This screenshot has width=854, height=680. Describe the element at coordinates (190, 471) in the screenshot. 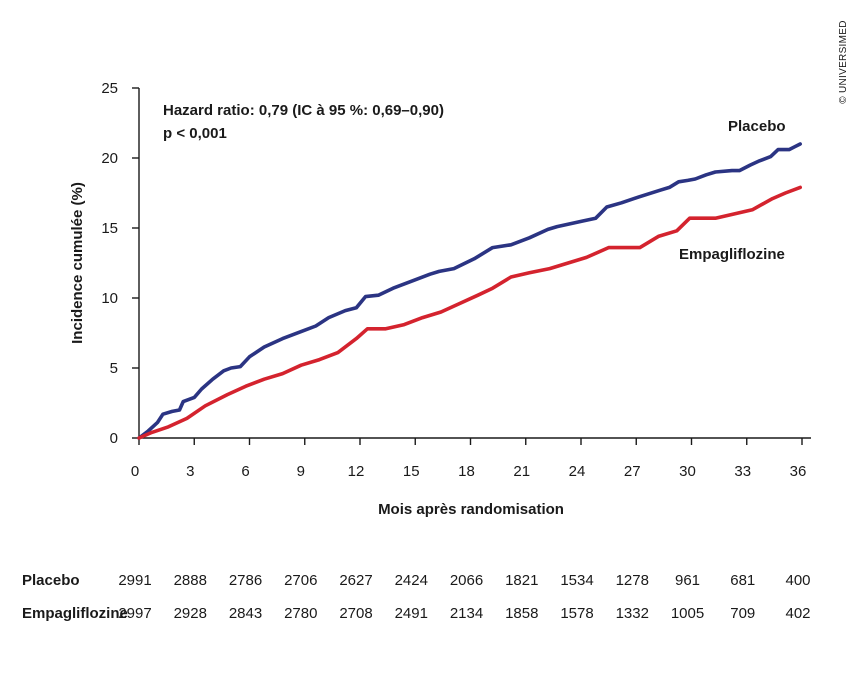

I see `x-tick-label: 3` at that location.